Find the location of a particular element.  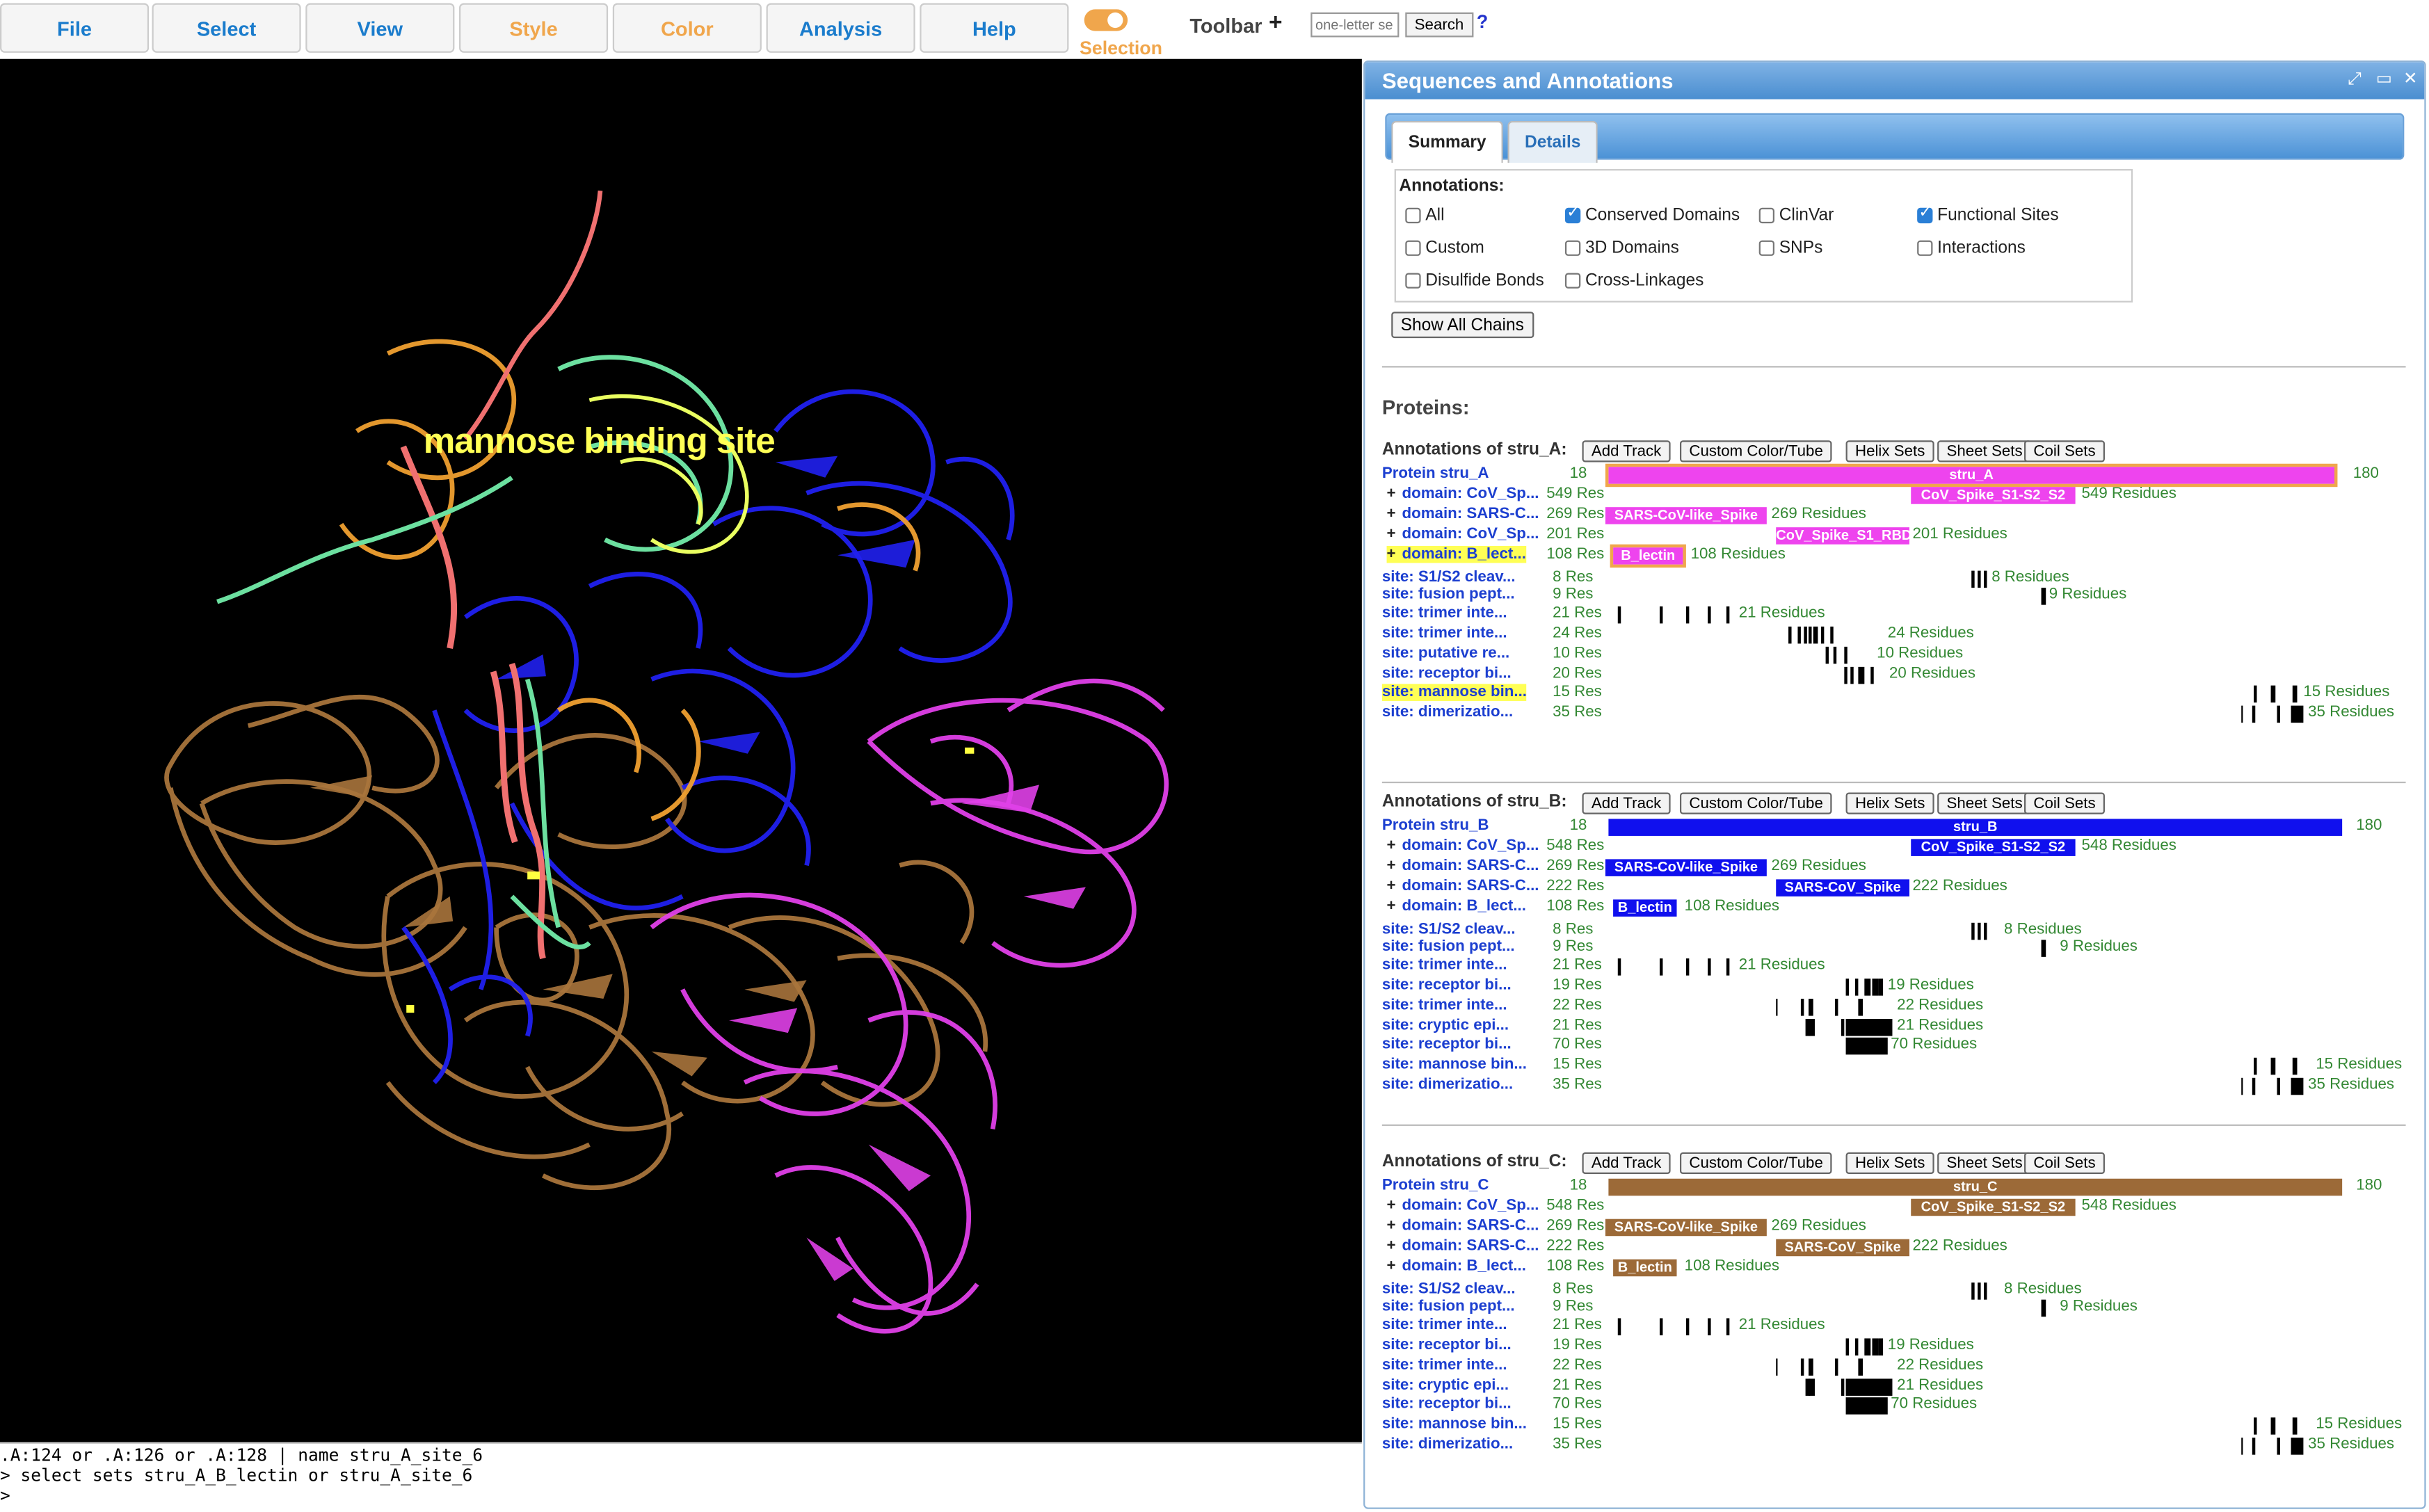

protein-label: Protein stru_B is located at coordinates (1435, 826).